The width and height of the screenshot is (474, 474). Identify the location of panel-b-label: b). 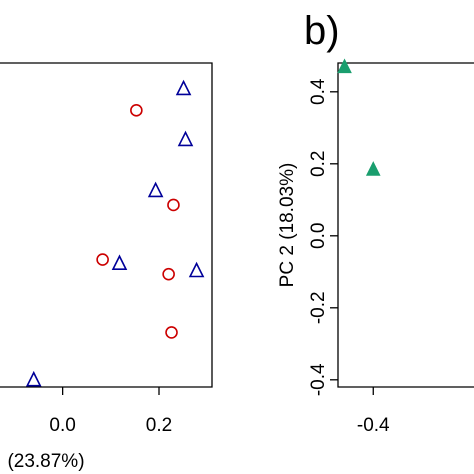
(322, 31).